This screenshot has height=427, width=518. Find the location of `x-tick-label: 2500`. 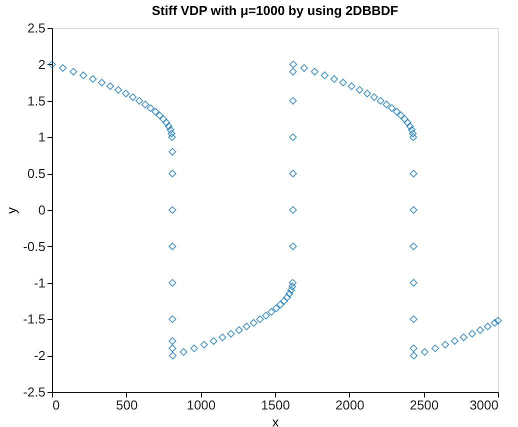

x-tick-label: 2500 is located at coordinates (424, 405).